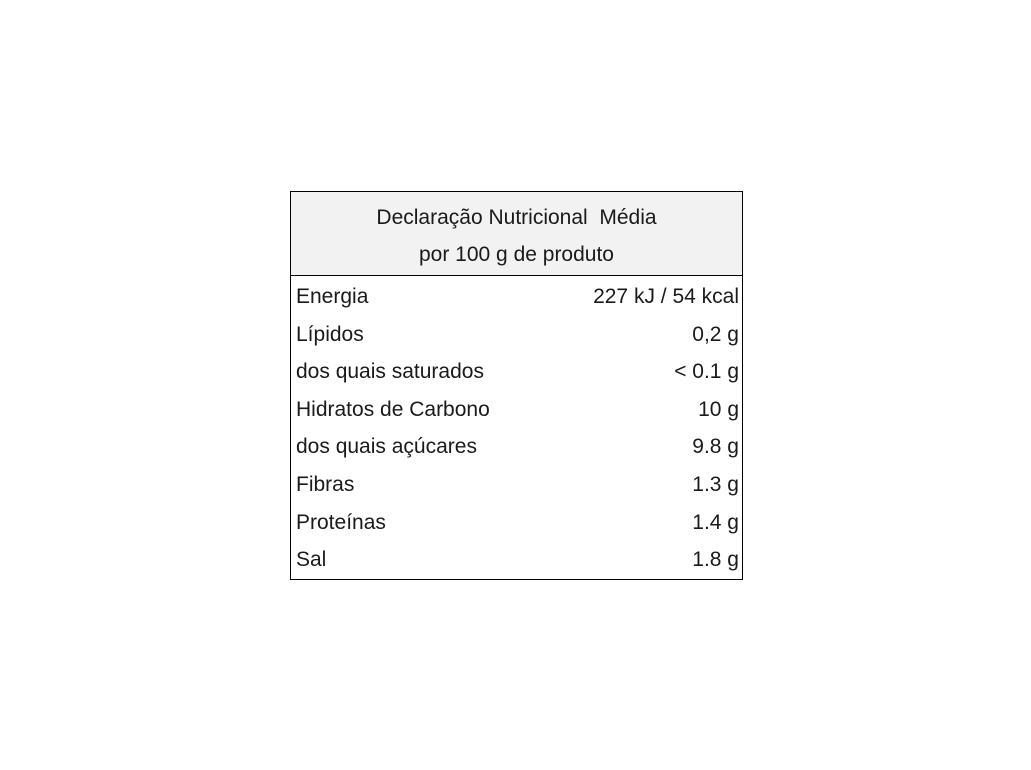 This screenshot has height=770, width=1031. What do you see at coordinates (715, 484) in the screenshot?
I see `row-value: 1.3 g` at bounding box center [715, 484].